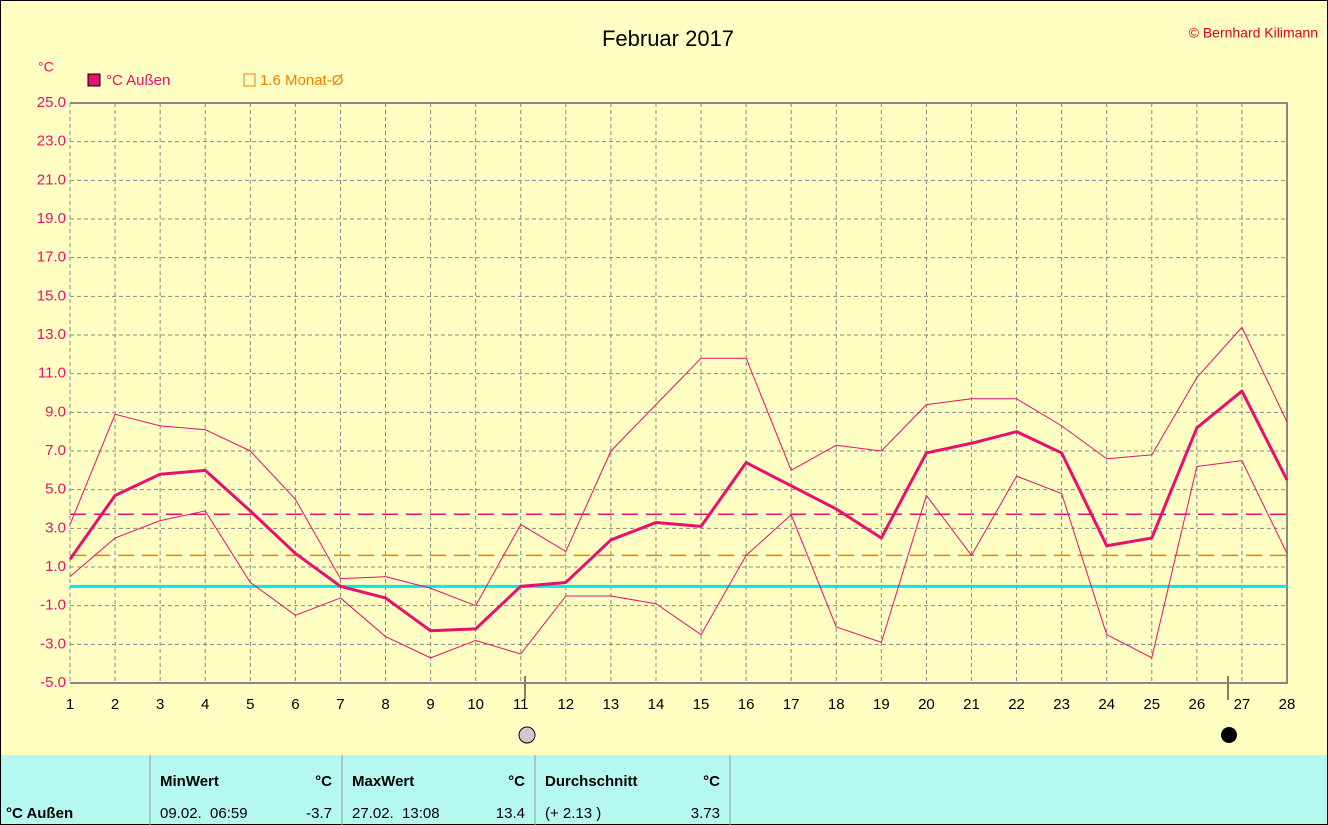 The image size is (1328, 825). What do you see at coordinates (1151, 704) in the screenshot?
I see `x-tick-label: 25` at bounding box center [1151, 704].